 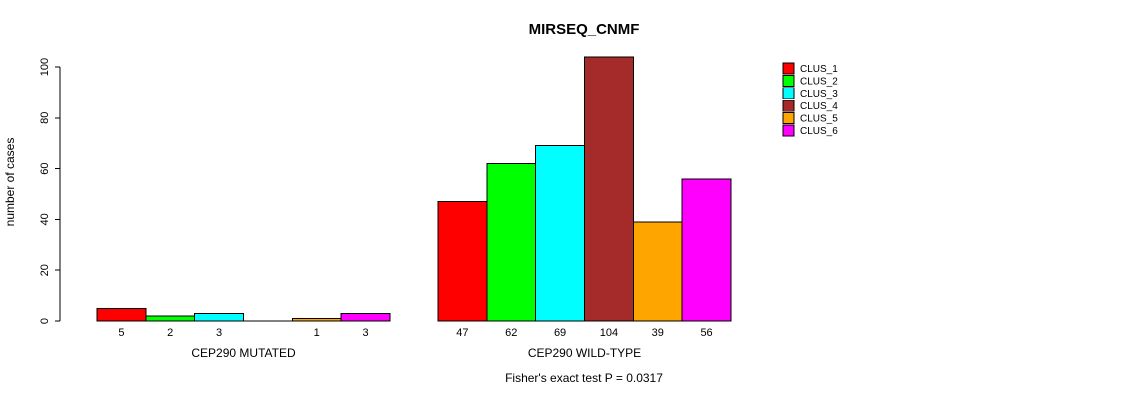 What do you see at coordinates (609, 333) in the screenshot?
I see `bar-value-label: 104` at bounding box center [609, 333].